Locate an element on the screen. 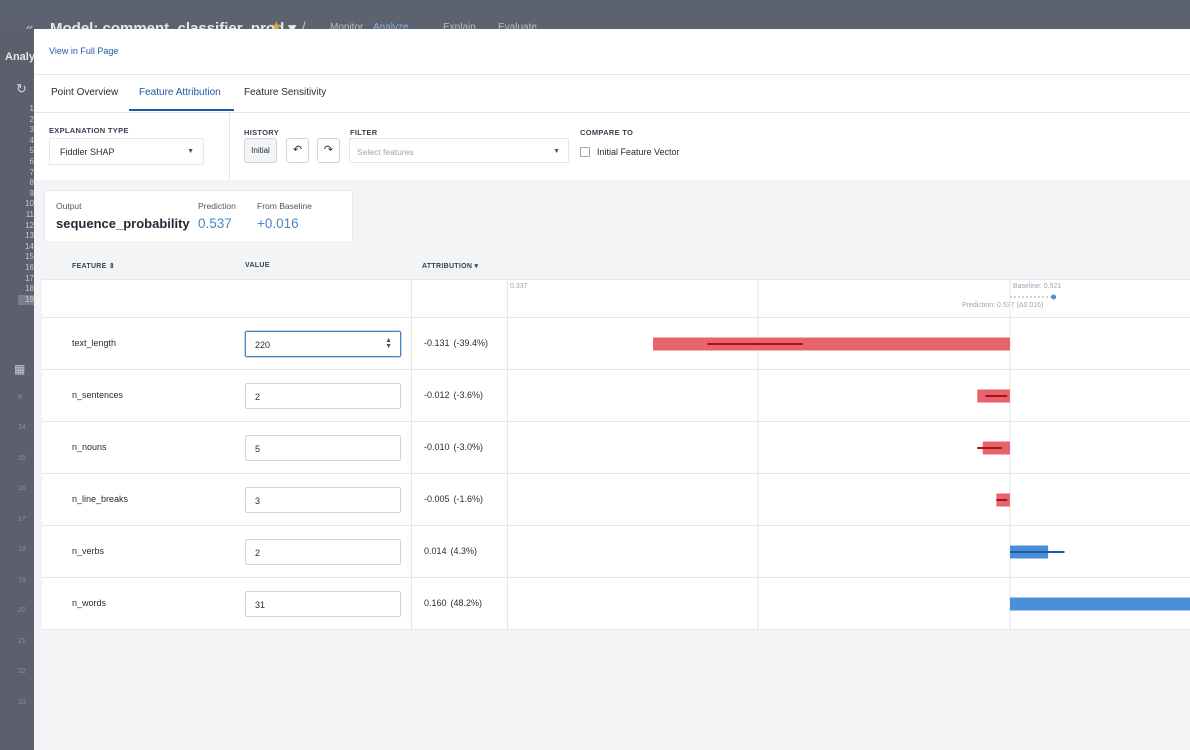 The image size is (1190, 750). redo-button: ↷ is located at coordinates (328, 150).